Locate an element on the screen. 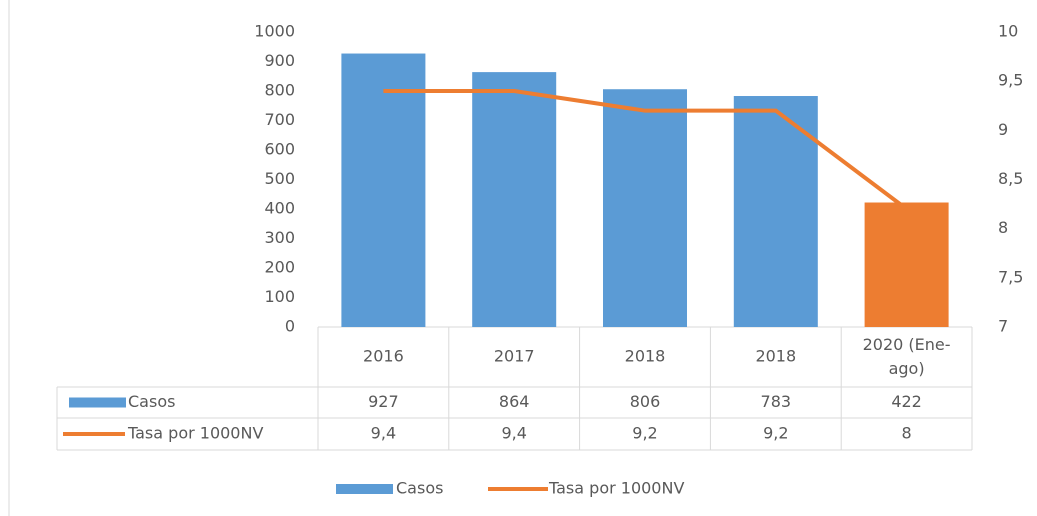  y-tick-label: 800 is located at coordinates (279, 90).